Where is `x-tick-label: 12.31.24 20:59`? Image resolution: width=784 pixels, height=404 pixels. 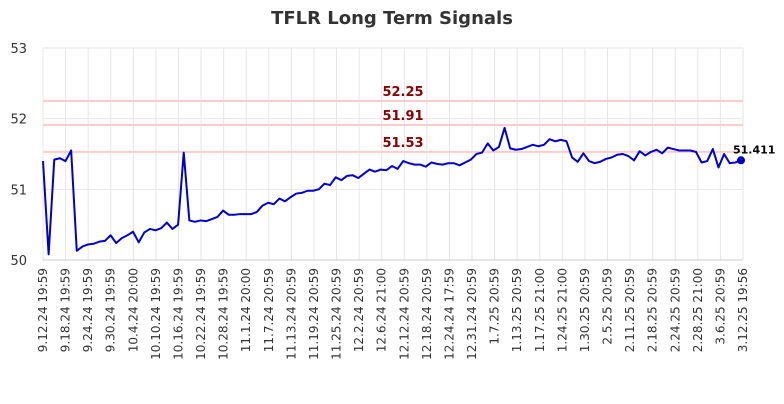
x-tick-label: 12.31.24 20:59 is located at coordinates (472, 314).